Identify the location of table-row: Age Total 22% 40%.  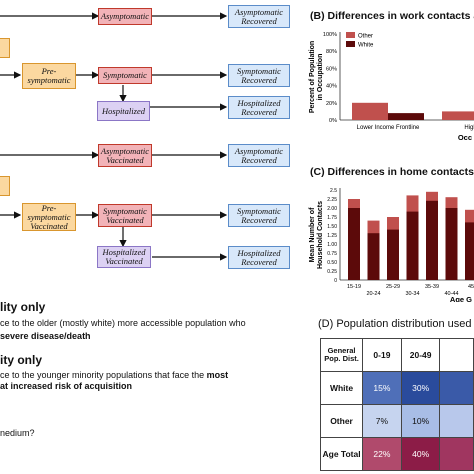
(396, 454).